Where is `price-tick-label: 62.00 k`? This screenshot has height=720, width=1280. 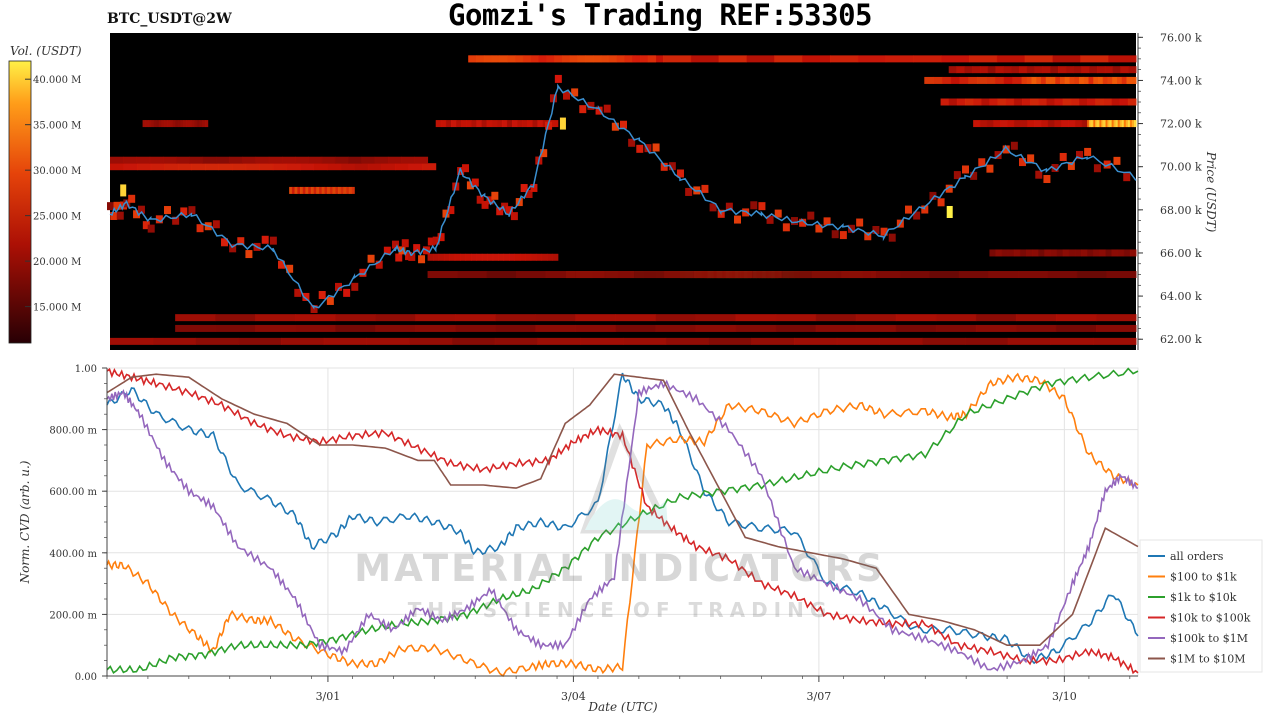
price-tick-label: 62.00 k is located at coordinates (1181, 339).